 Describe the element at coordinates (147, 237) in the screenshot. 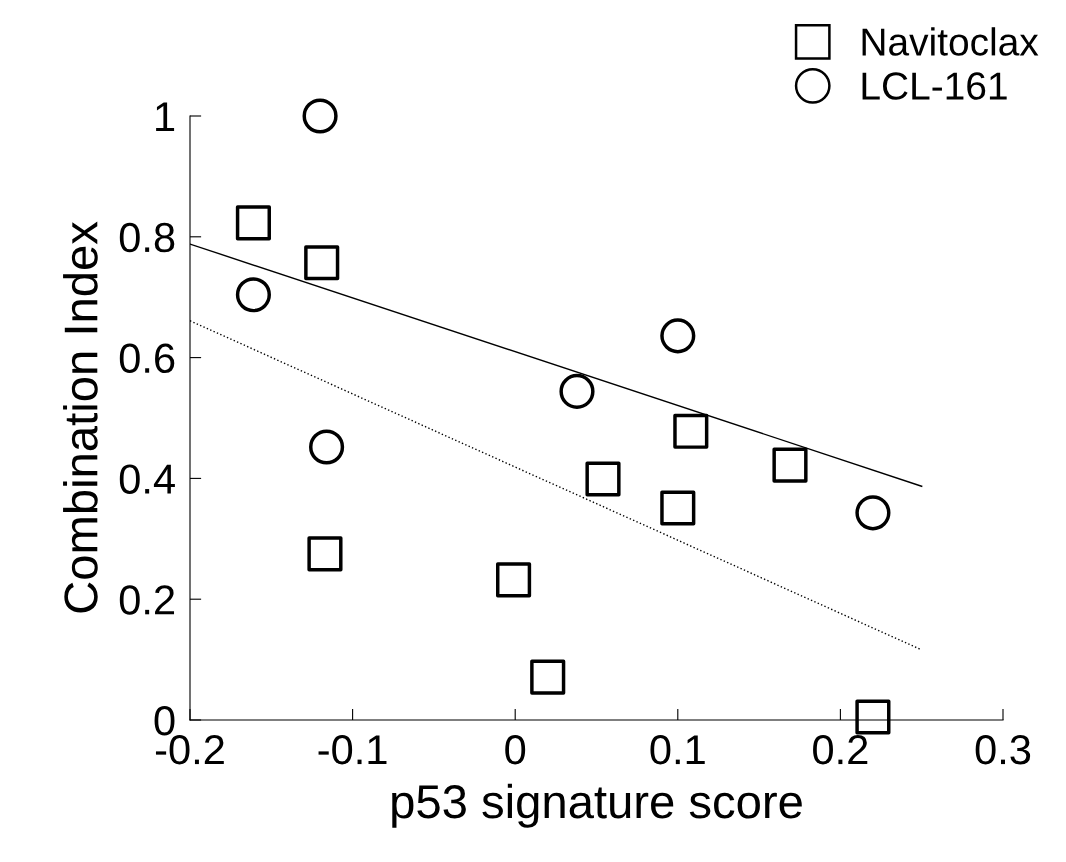

I see `y-tick-label: 0.8` at that location.